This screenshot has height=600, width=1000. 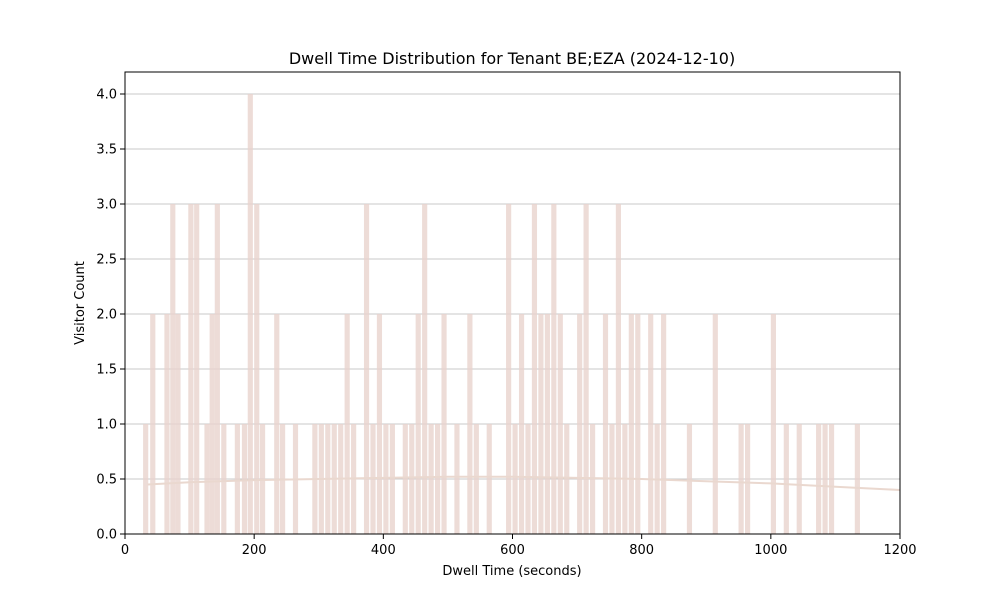 I want to click on y-axis-label: Visitor Count, so click(x=80, y=303).